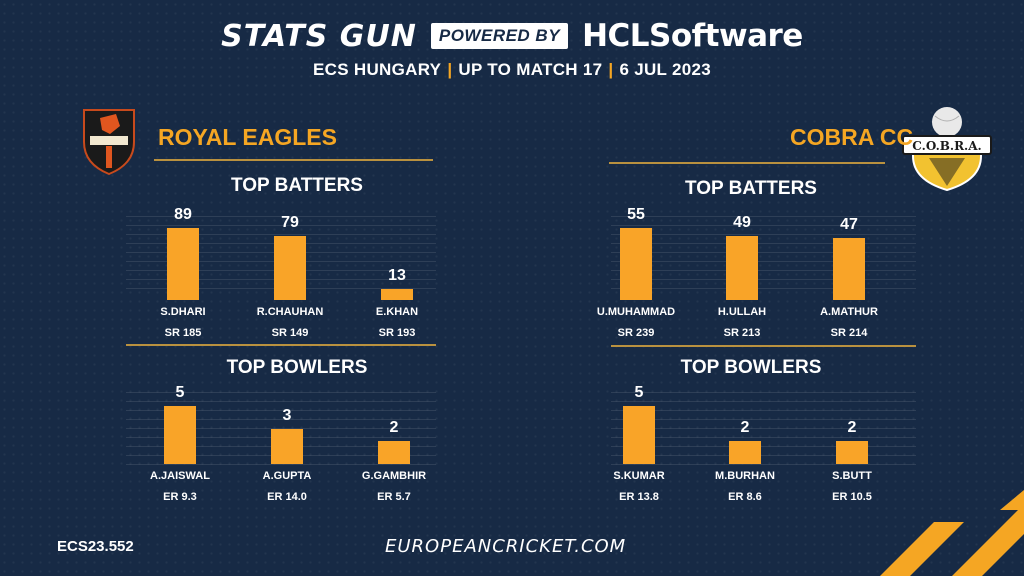 The image size is (1024, 576). What do you see at coordinates (849, 312) in the screenshot?
I see `player-name: A.MATHUR` at bounding box center [849, 312].